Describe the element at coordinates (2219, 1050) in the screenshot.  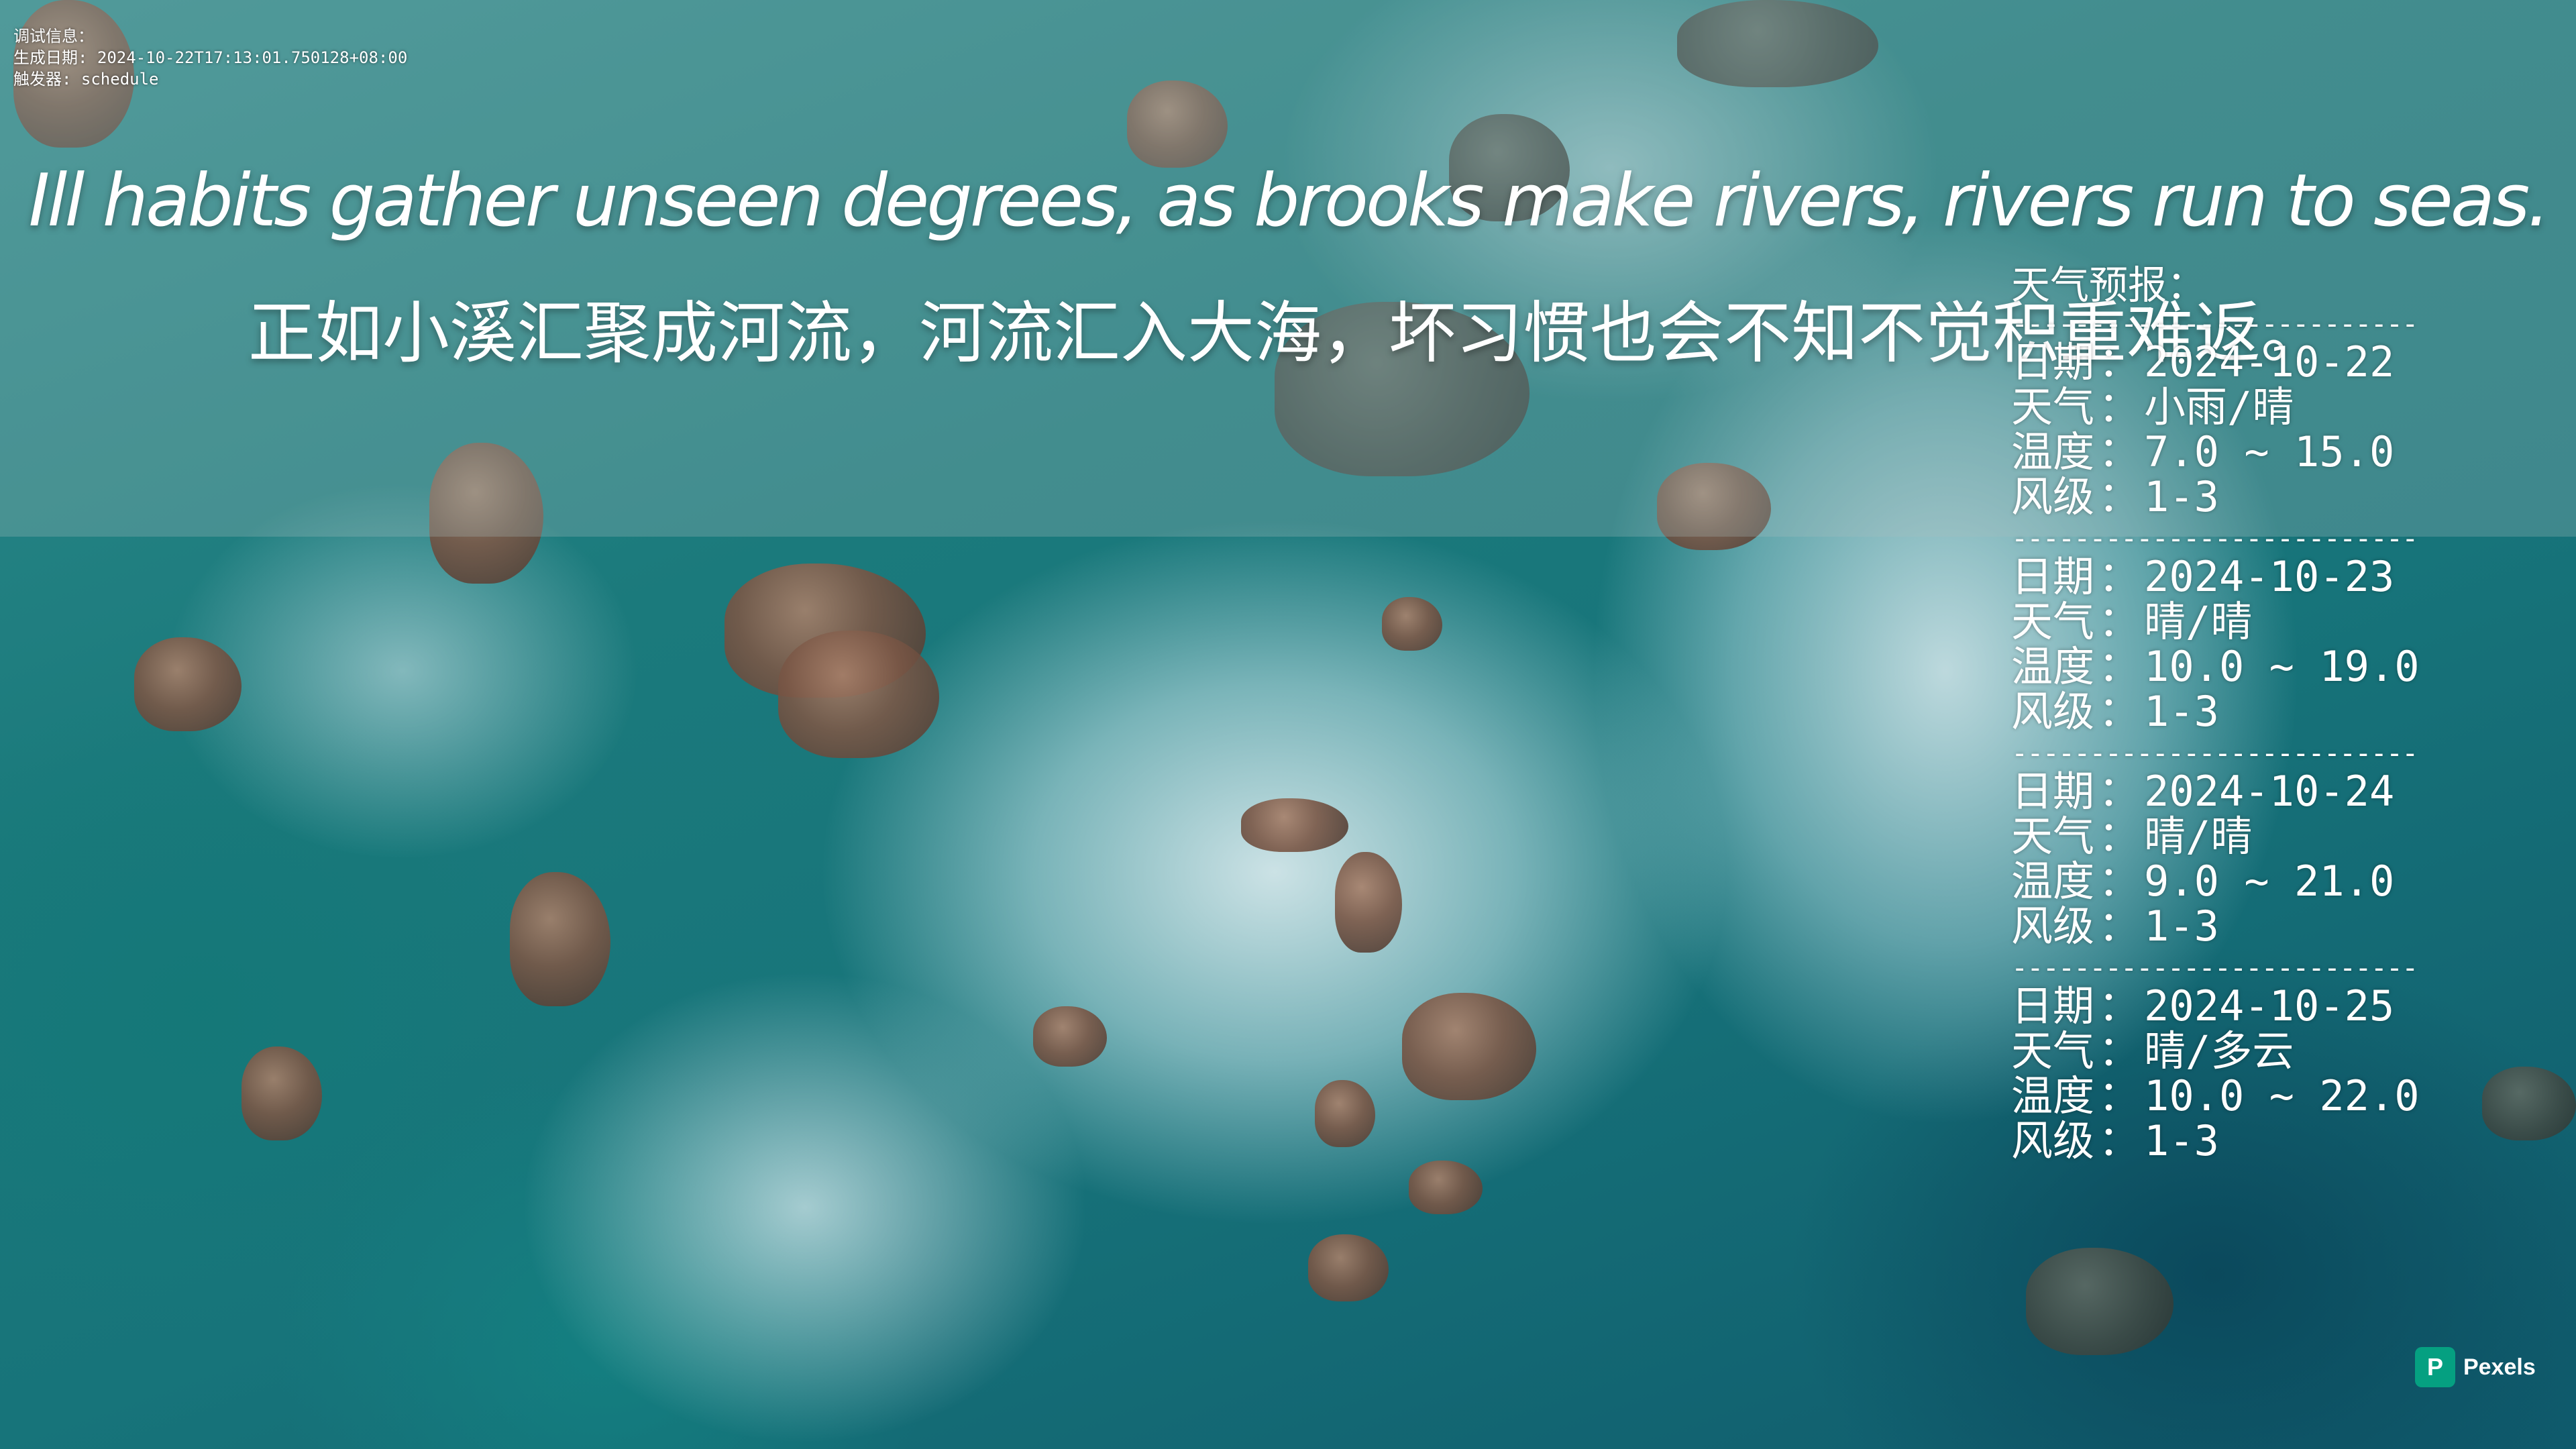
I see `forecast-weather: 晴/多云` at that location.